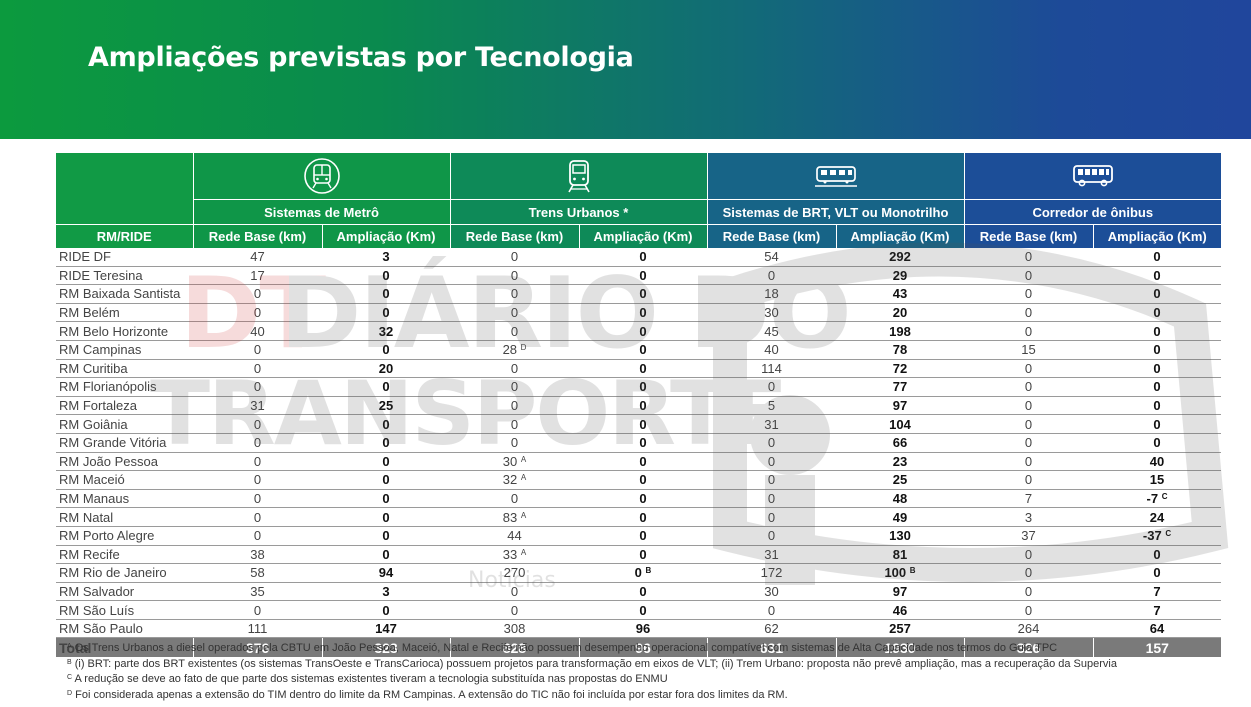 The image size is (1251, 707). What do you see at coordinates (257, 555) in the screenshot?
I see `base-km-cell: 38` at bounding box center [257, 555].